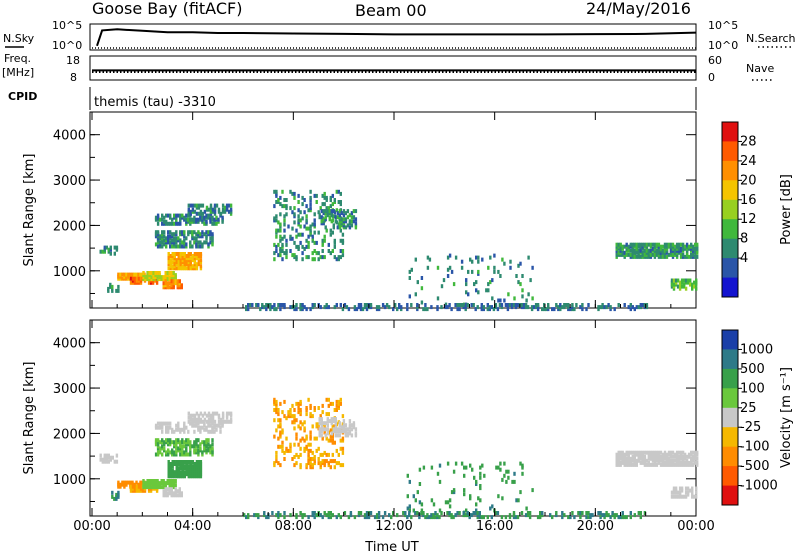 Image resolution: width=800 pixels, height=554 pixels. Describe the element at coordinates (73, 77) in the screenshot. I see `freq-tick-bottom: 8` at that location.